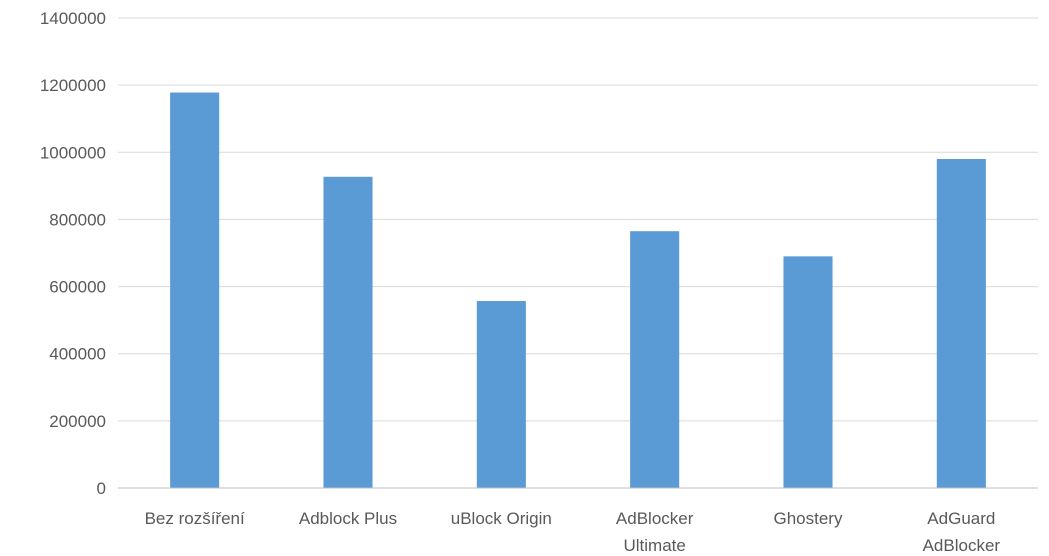 This screenshot has width=1049, height=556. Describe the element at coordinates (501, 518) in the screenshot. I see `x-category-label: uBlock Origin` at that location.